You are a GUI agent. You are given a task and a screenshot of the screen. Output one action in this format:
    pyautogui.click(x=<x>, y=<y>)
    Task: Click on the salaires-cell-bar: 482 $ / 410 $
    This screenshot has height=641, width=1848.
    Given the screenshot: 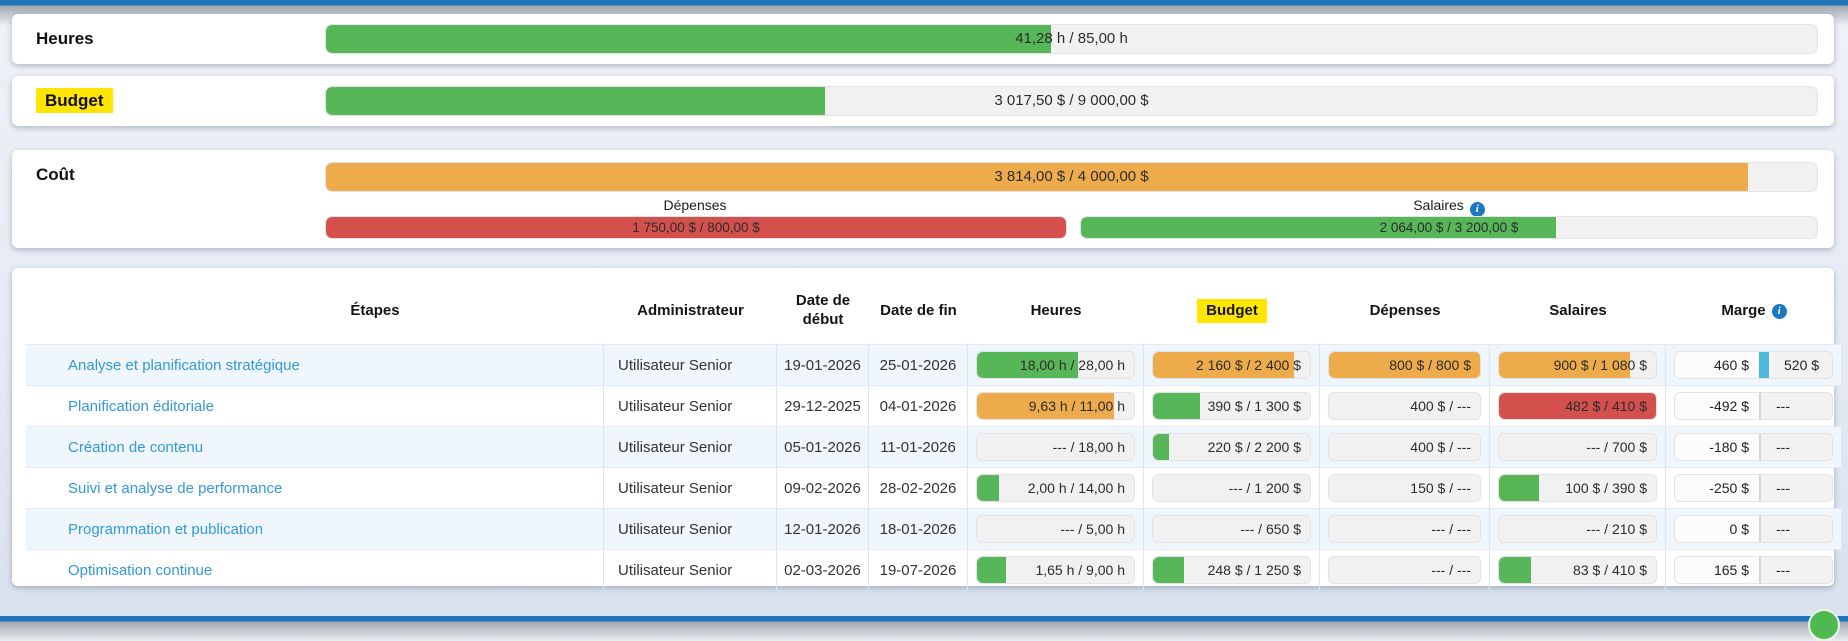 What is the action you would take?
    pyautogui.click(x=1577, y=406)
    